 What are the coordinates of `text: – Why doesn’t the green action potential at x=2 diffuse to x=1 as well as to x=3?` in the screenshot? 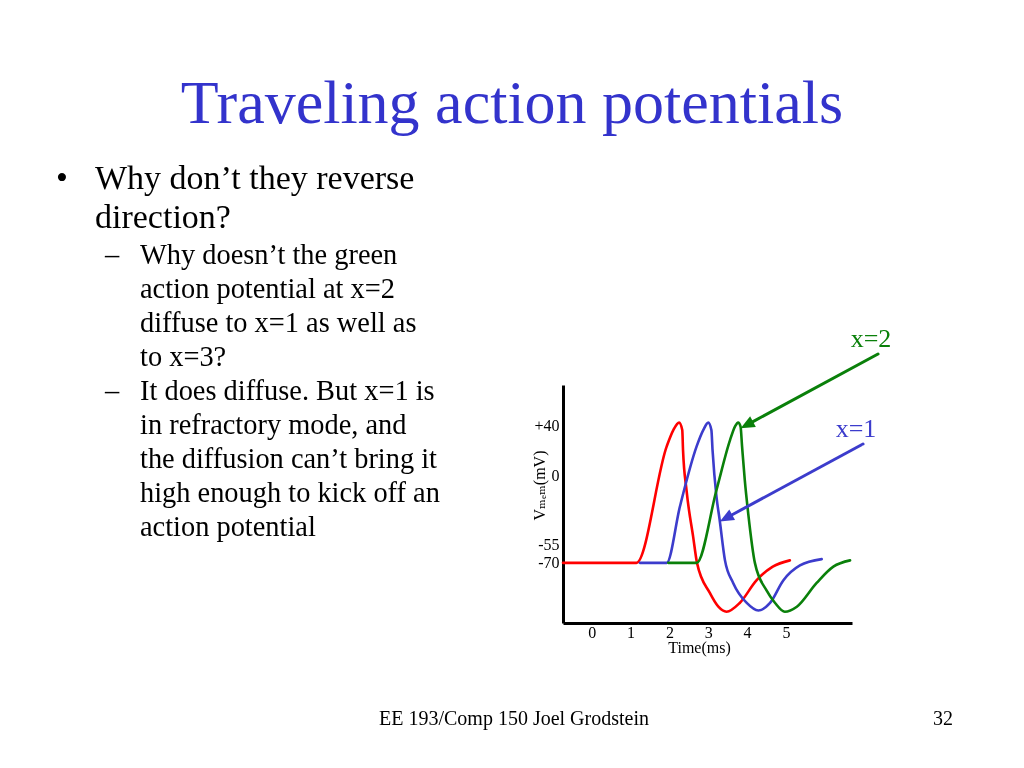 It's located at (261, 306).